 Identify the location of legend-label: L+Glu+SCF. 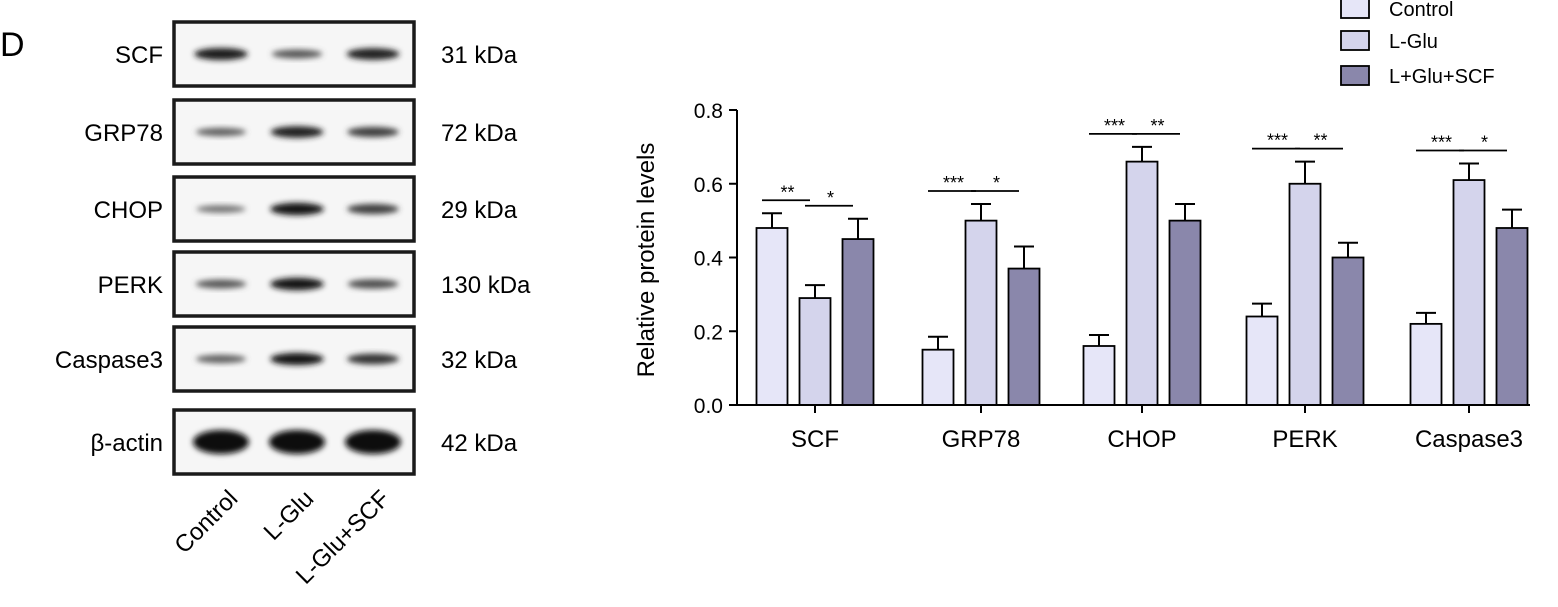
(1442, 77).